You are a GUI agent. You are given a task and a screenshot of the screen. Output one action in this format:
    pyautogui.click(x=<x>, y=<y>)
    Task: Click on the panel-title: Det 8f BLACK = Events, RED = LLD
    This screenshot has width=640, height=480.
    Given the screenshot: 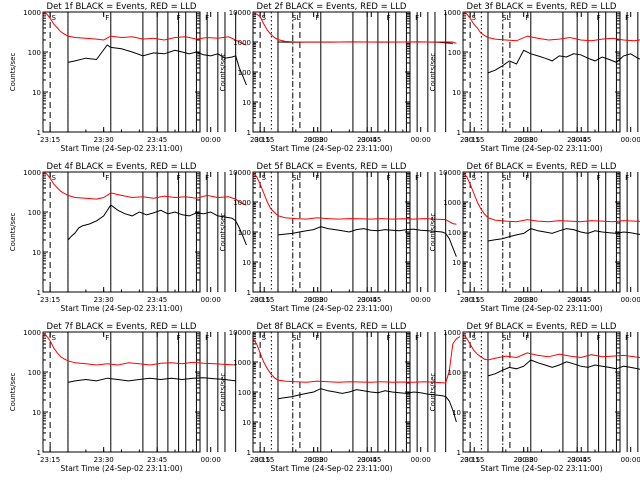 What is the action you would take?
    pyautogui.click(x=332, y=327)
    